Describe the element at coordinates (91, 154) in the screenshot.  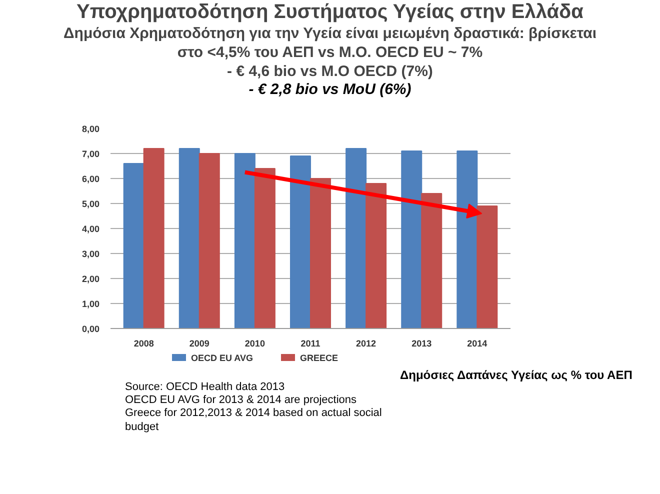
I see `y-tick-label: 7,00` at that location.